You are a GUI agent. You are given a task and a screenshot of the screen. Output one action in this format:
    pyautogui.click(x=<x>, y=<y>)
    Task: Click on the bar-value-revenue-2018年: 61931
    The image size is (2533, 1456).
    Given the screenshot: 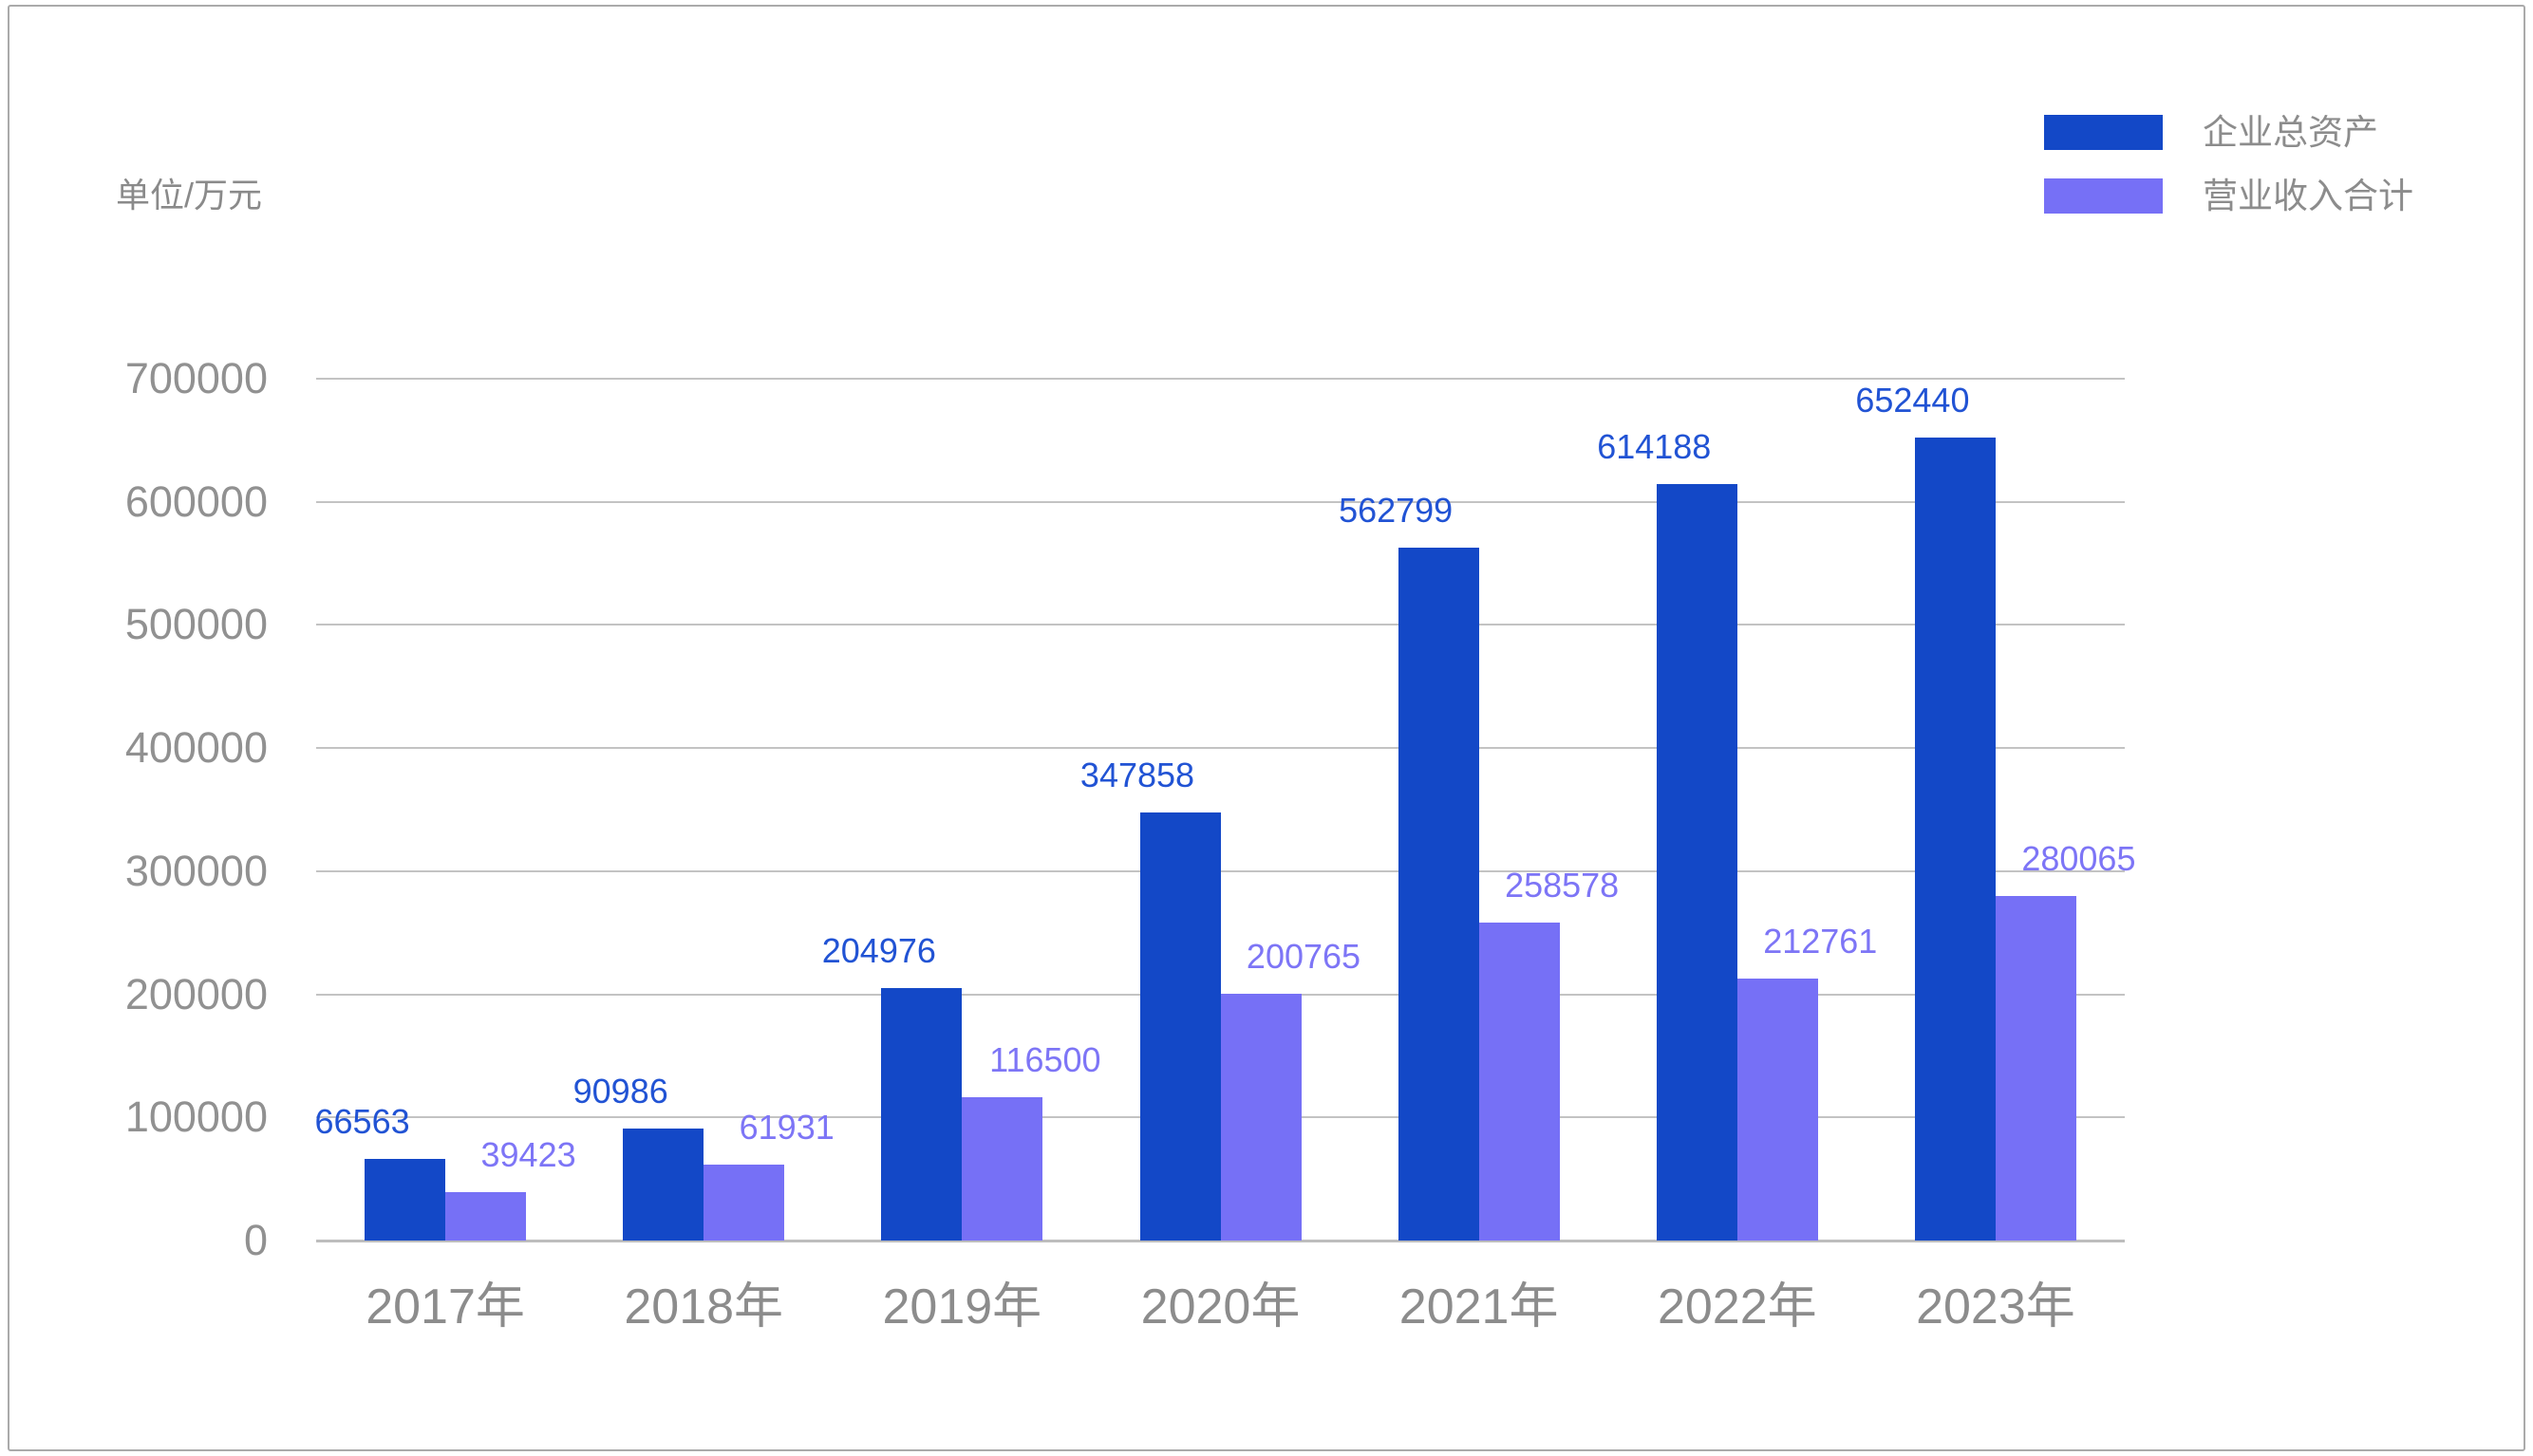 What is the action you would take?
    pyautogui.click(x=787, y=1127)
    